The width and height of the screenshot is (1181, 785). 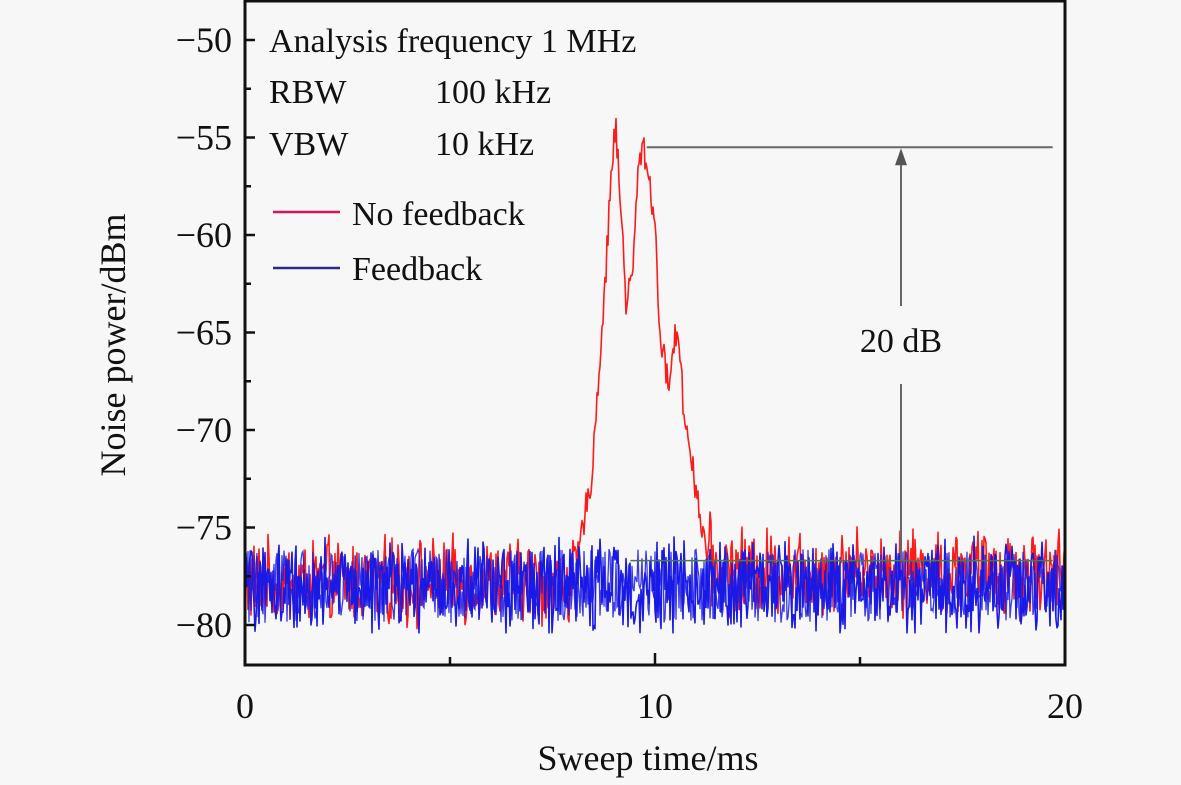 What do you see at coordinates (113, 345) in the screenshot?
I see `y-axis-label: Noise power/dBm` at bounding box center [113, 345].